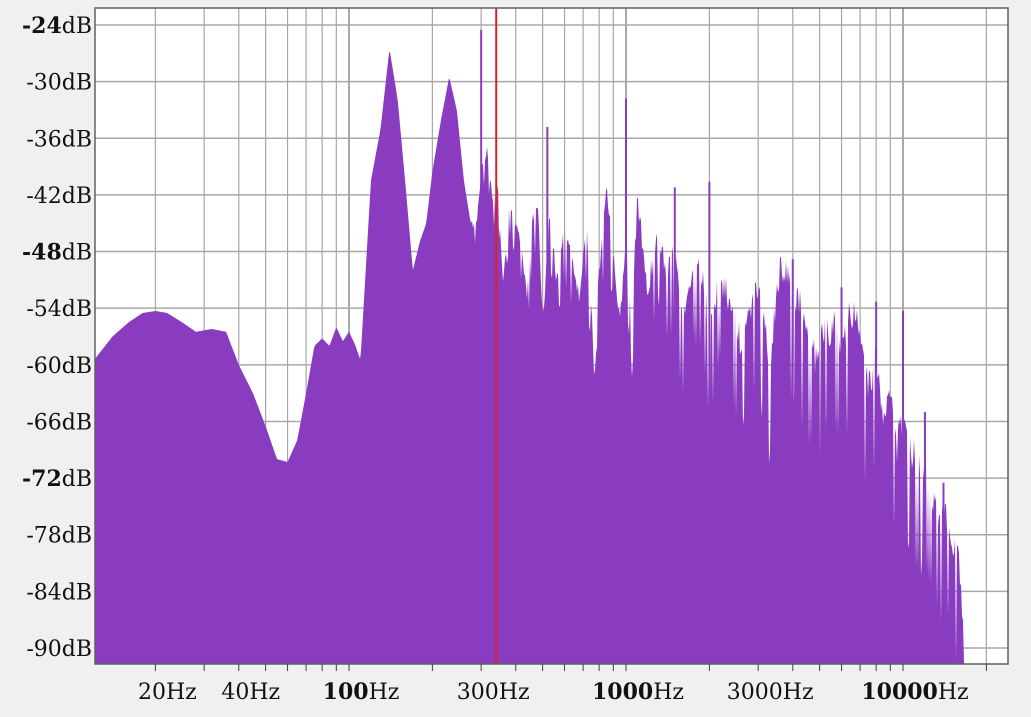 This screenshot has width=1031, height=717. What do you see at coordinates (42, 479) in the screenshot?
I see `y-tick-value: -72` at bounding box center [42, 479].